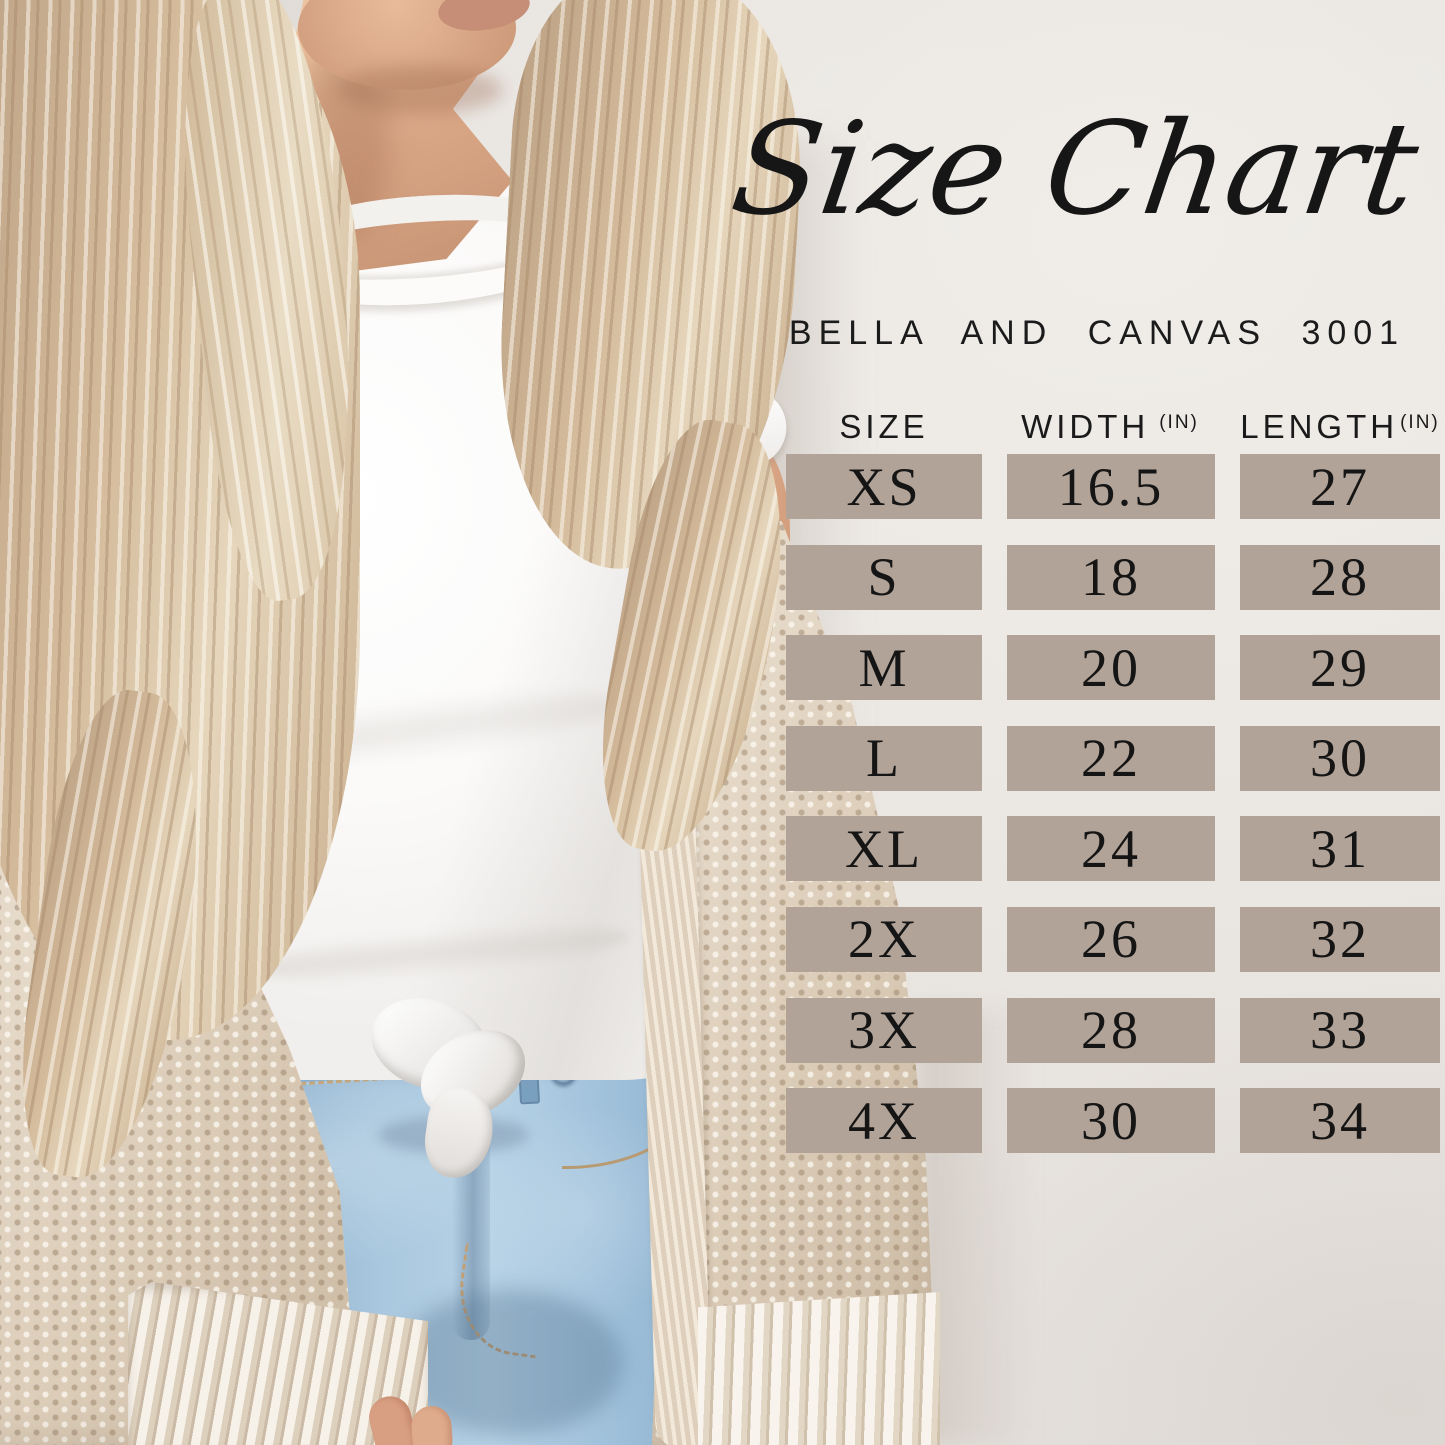 Image resolution: width=1445 pixels, height=1445 pixels. Describe the element at coordinates (1340, 849) in the screenshot. I see `length-cell: 31` at that location.